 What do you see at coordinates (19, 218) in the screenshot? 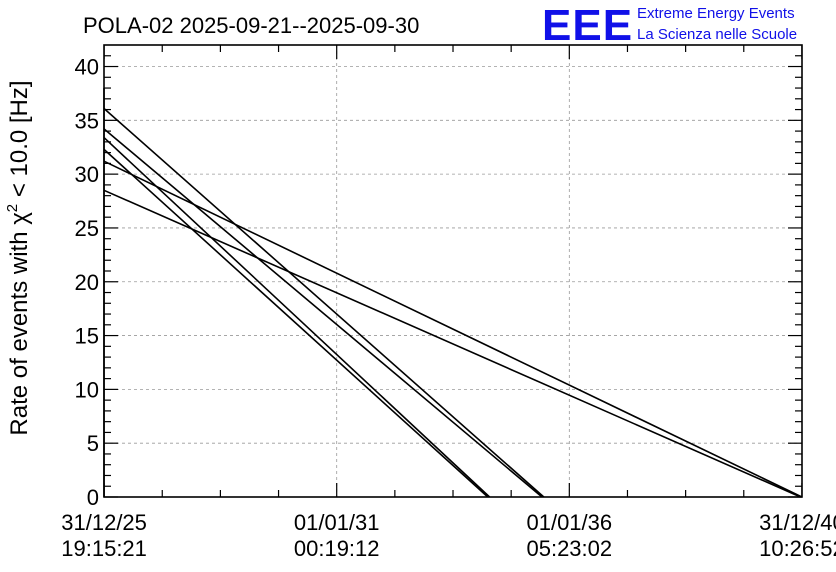
I see `y-axis-label-chi: χ` at bounding box center [19, 218].